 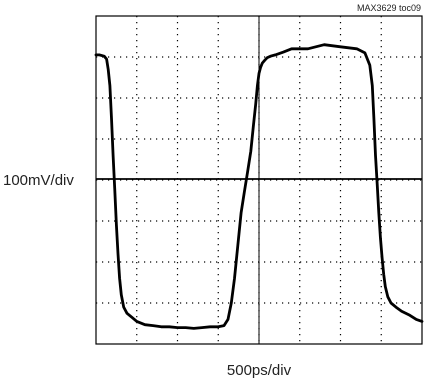 I want to click on x-scale-label: 500ps/div, so click(x=259, y=370).